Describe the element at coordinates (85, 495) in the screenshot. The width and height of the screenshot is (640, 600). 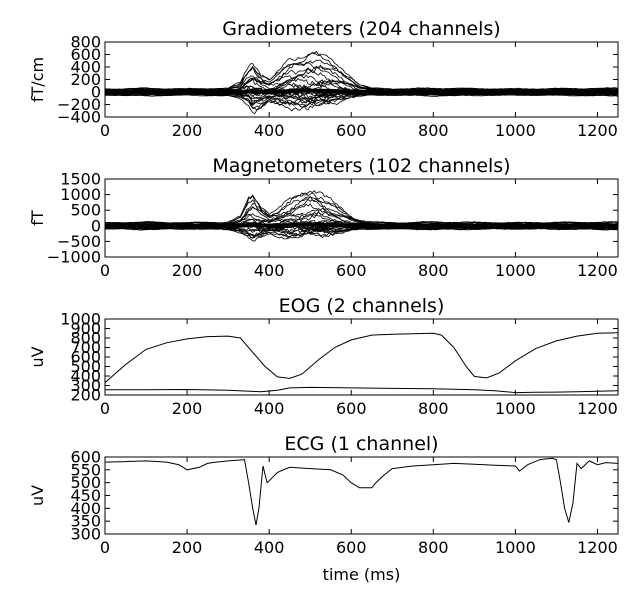
I see `y-tick-label: 450` at that location.